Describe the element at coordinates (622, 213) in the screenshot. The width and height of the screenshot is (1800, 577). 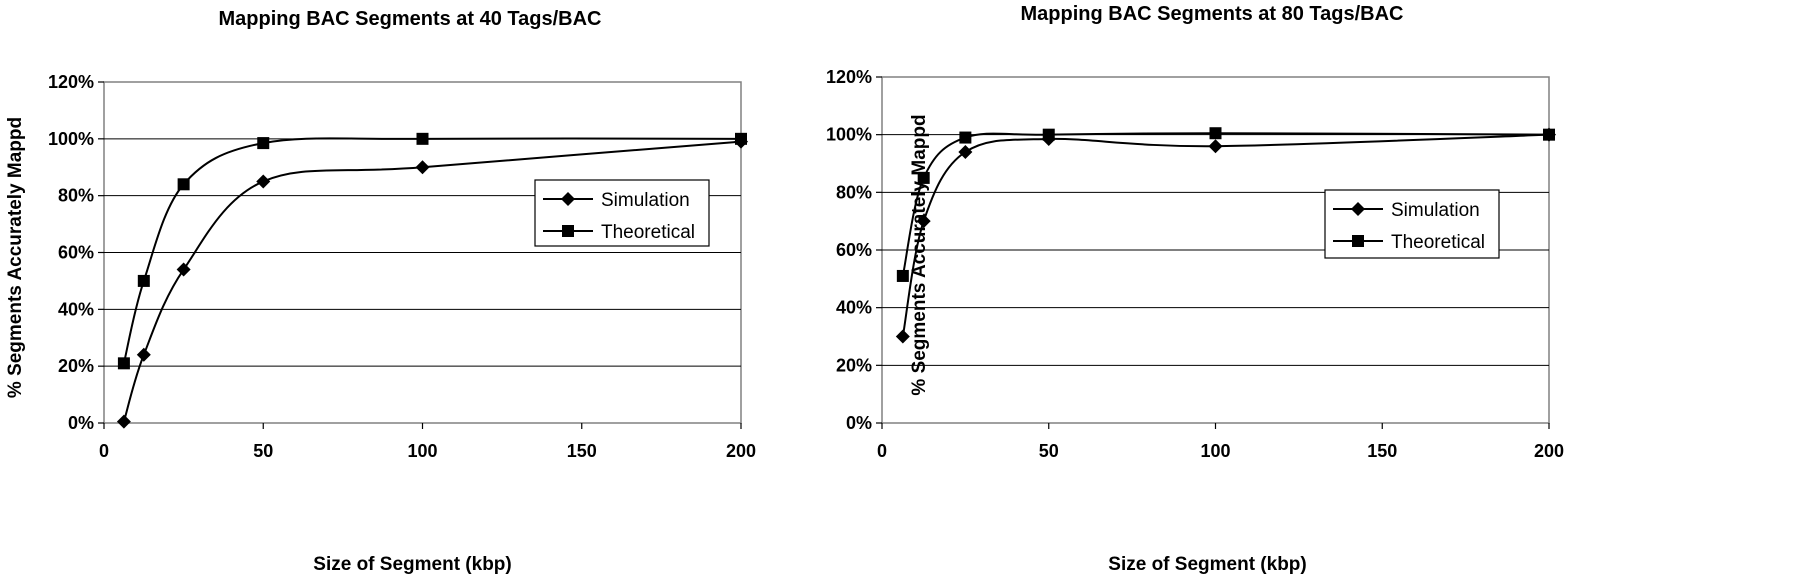
I see `legend-box` at that location.